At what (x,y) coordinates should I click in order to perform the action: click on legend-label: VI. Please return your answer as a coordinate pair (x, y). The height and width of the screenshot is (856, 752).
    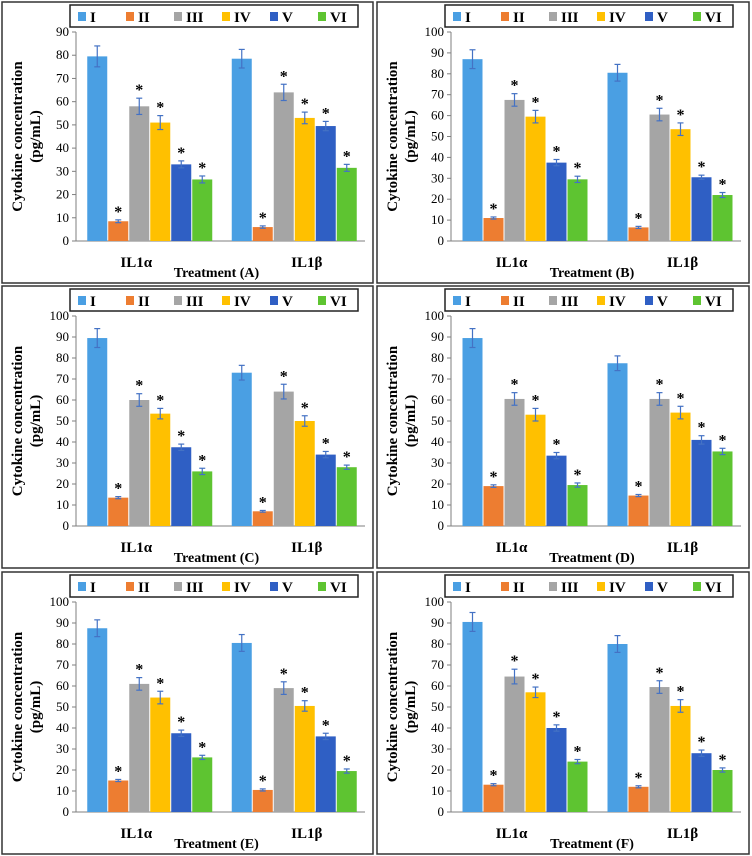
    Looking at the image, I should click on (713, 588).